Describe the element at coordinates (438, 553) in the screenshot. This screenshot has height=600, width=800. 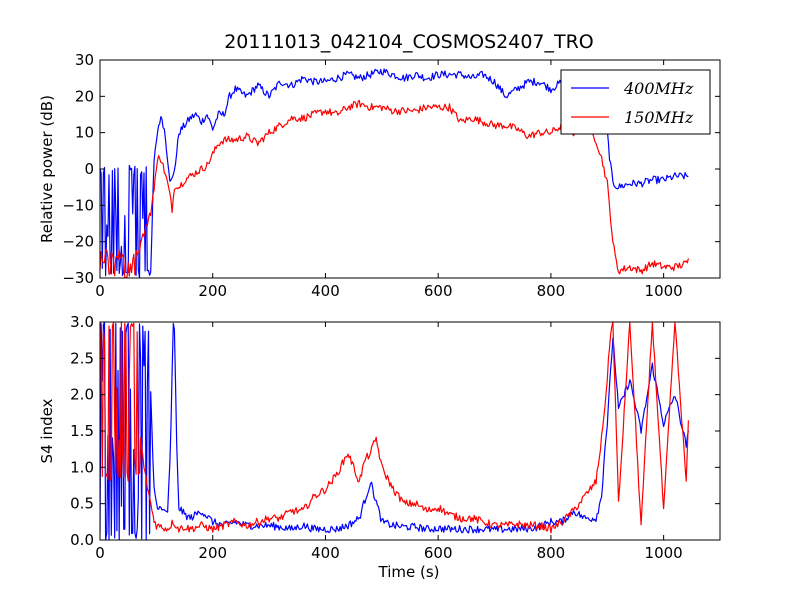
I see `s4-x-tick-label: 600` at that location.